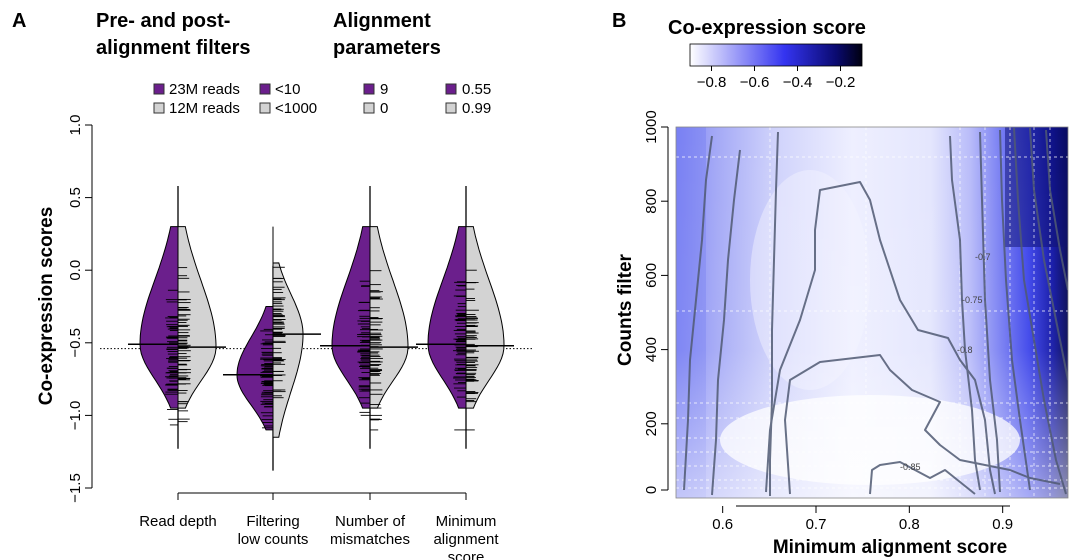 This screenshot has height=560, width=1080. I want to click on contour-label: -0.85, so click(910, 467).